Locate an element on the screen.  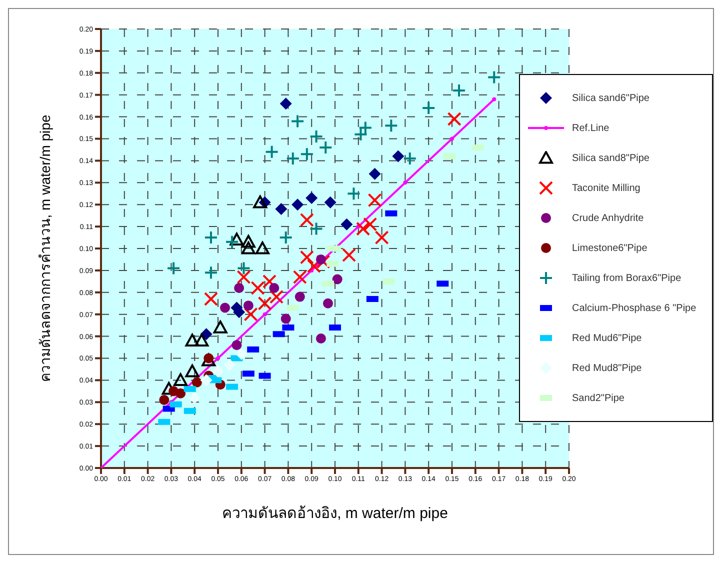
legend-label: Crude Anhydrite is located at coordinates (608, 218).